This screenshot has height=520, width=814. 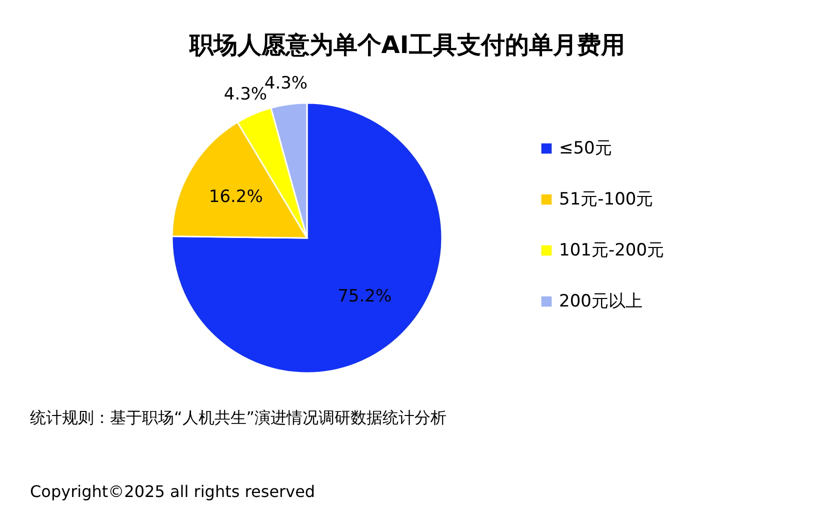 What do you see at coordinates (406, 45) in the screenshot?
I see `chart-title: 职场人愿意为单个AI工具支付的单月费用` at bounding box center [406, 45].